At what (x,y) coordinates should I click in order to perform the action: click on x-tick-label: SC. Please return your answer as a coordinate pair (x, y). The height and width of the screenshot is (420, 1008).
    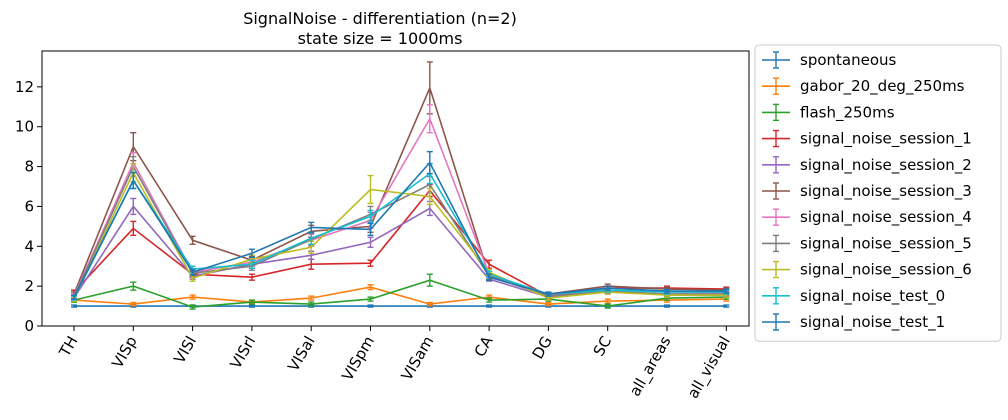
    Looking at the image, I should click on (603, 346).